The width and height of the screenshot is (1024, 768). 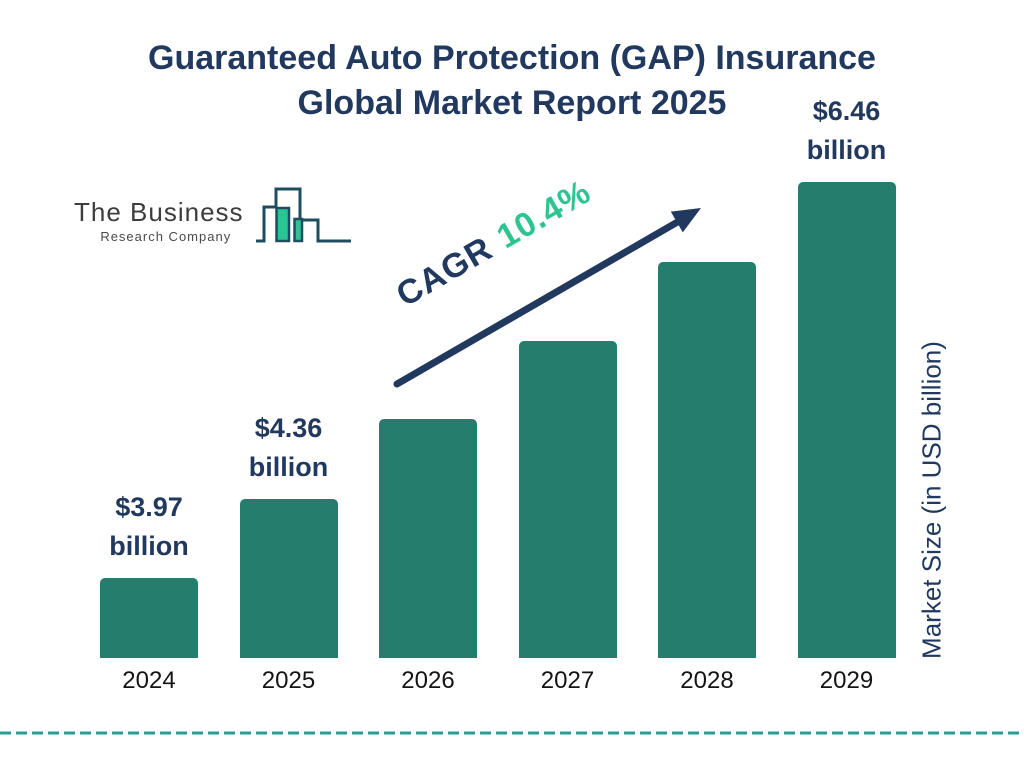 What do you see at coordinates (288, 347) in the screenshot?
I see `bar-group-2025: $4.36 billion 2025` at bounding box center [288, 347].